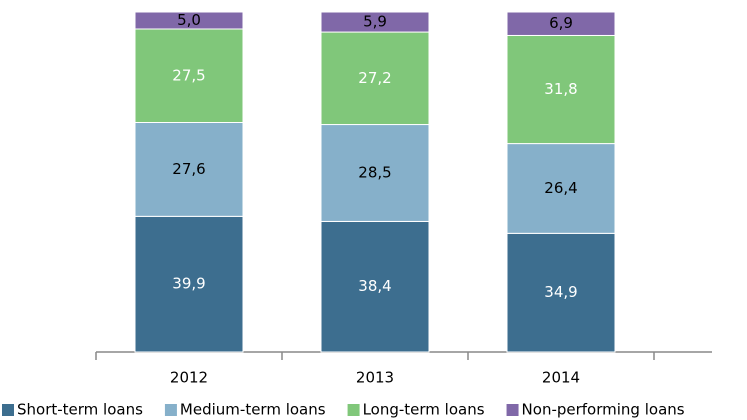  Describe the element at coordinates (603, 410) in the screenshot. I see `legend-label: Non-performing loans` at that location.